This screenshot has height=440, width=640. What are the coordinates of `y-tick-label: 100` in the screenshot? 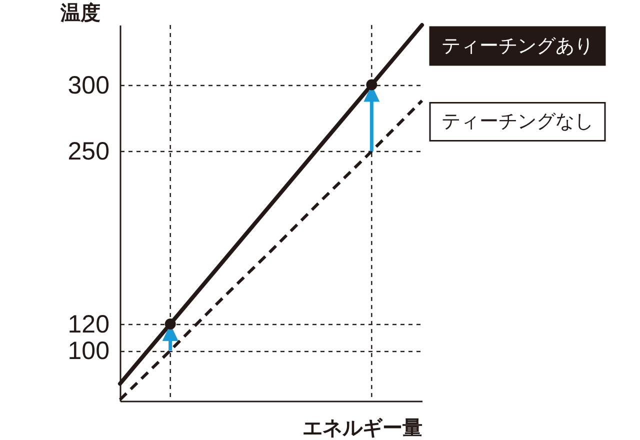 It's located at (89, 351).